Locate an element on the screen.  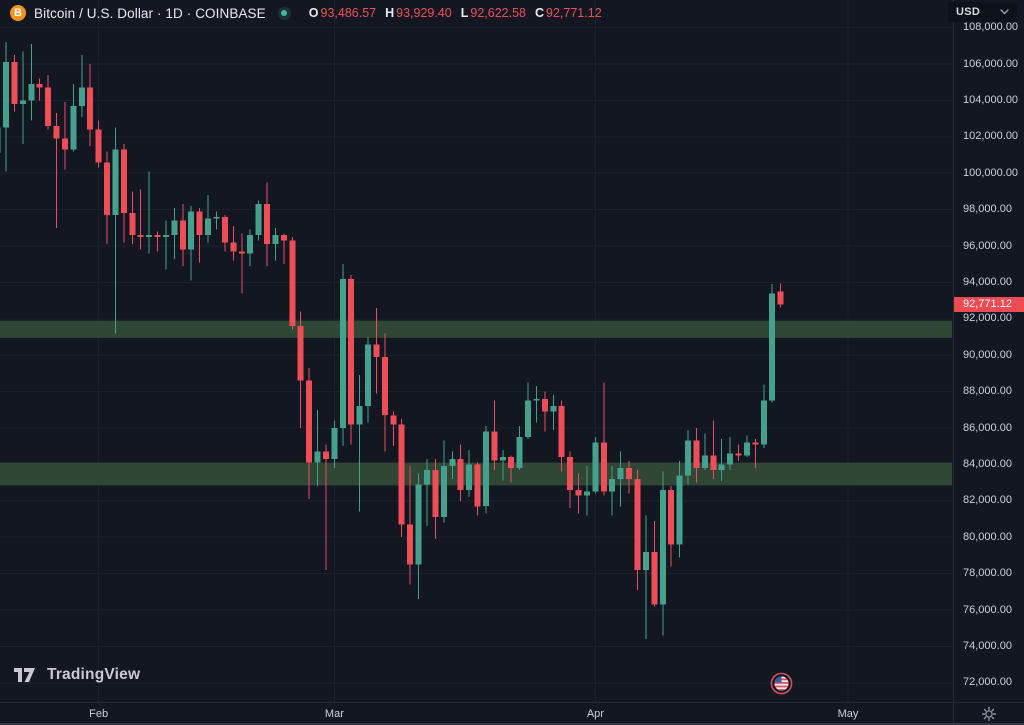
resistance-zone is located at coordinates (476, 329).